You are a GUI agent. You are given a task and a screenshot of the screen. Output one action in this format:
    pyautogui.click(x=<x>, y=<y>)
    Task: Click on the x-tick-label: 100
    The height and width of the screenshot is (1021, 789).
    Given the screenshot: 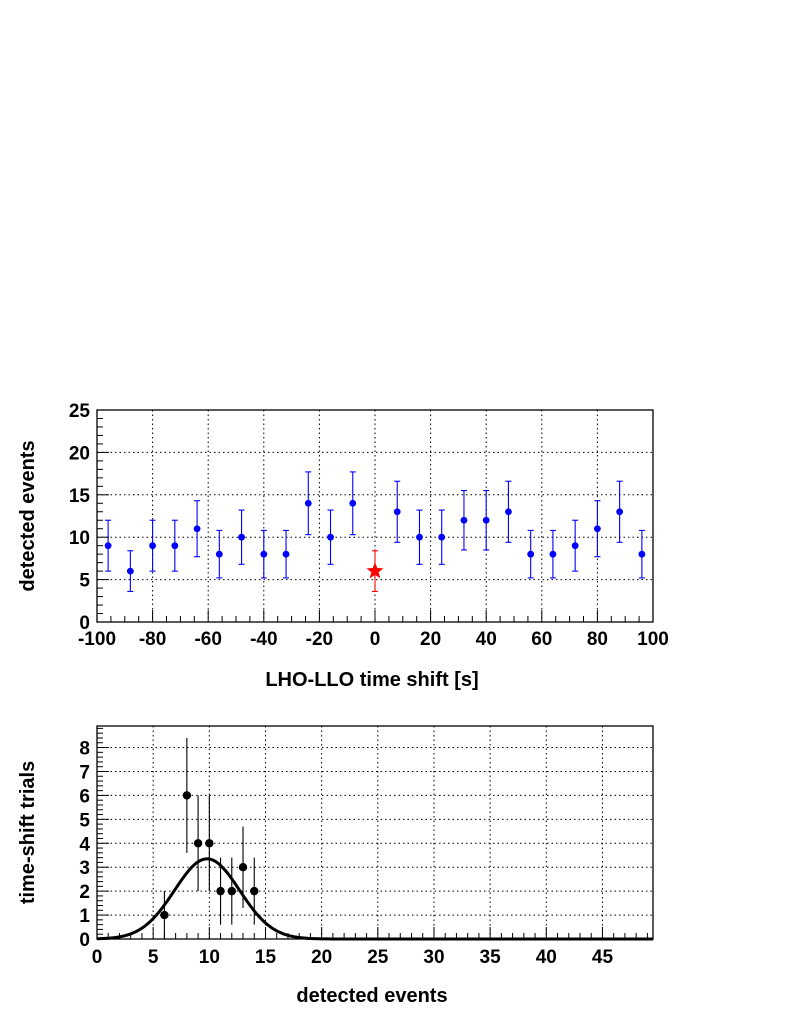 What is the action you would take?
    pyautogui.click(x=653, y=639)
    